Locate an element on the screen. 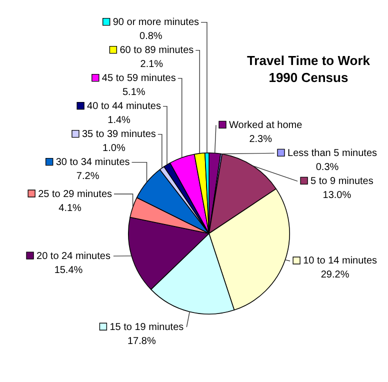  data-label: 0.8% is located at coordinates (151, 36).